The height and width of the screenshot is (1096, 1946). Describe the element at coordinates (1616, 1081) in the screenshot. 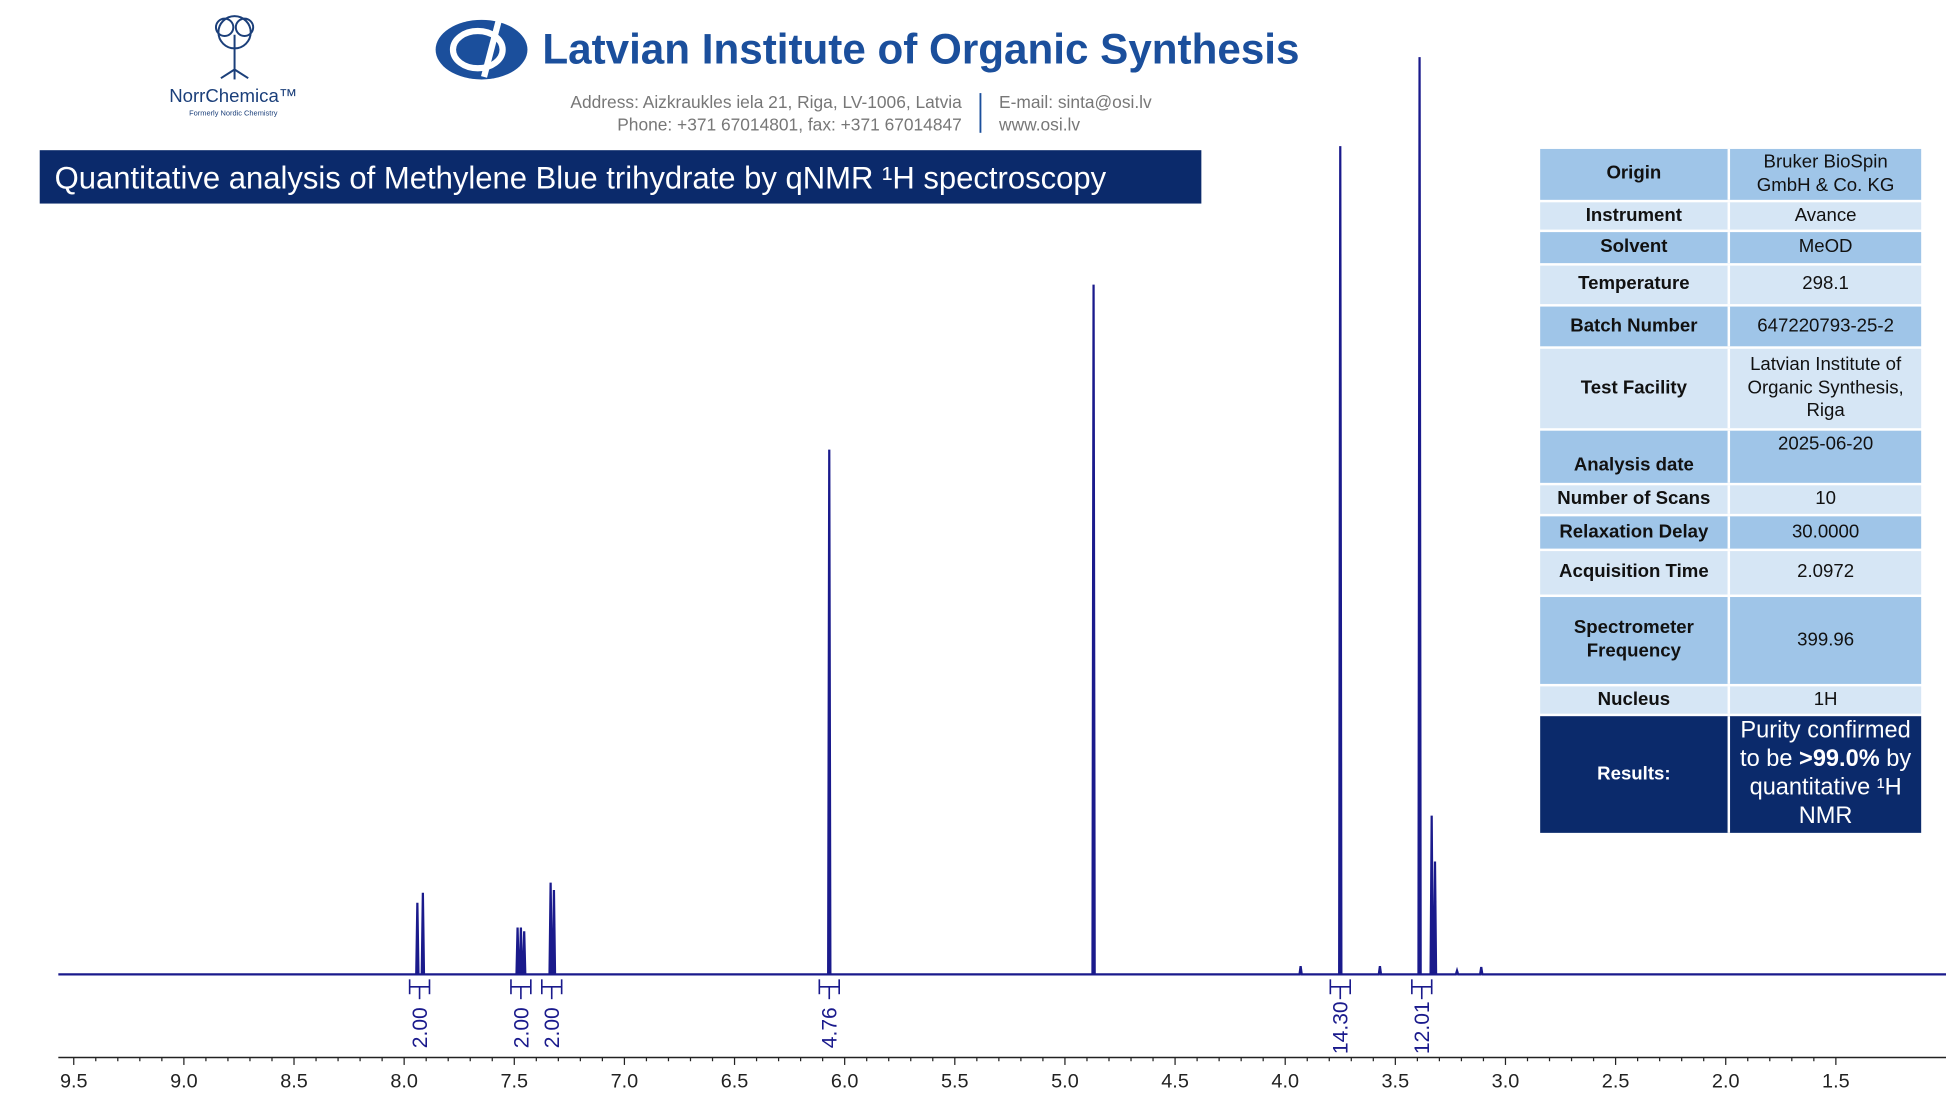

I see `x-tick-label: 2.5` at that location.